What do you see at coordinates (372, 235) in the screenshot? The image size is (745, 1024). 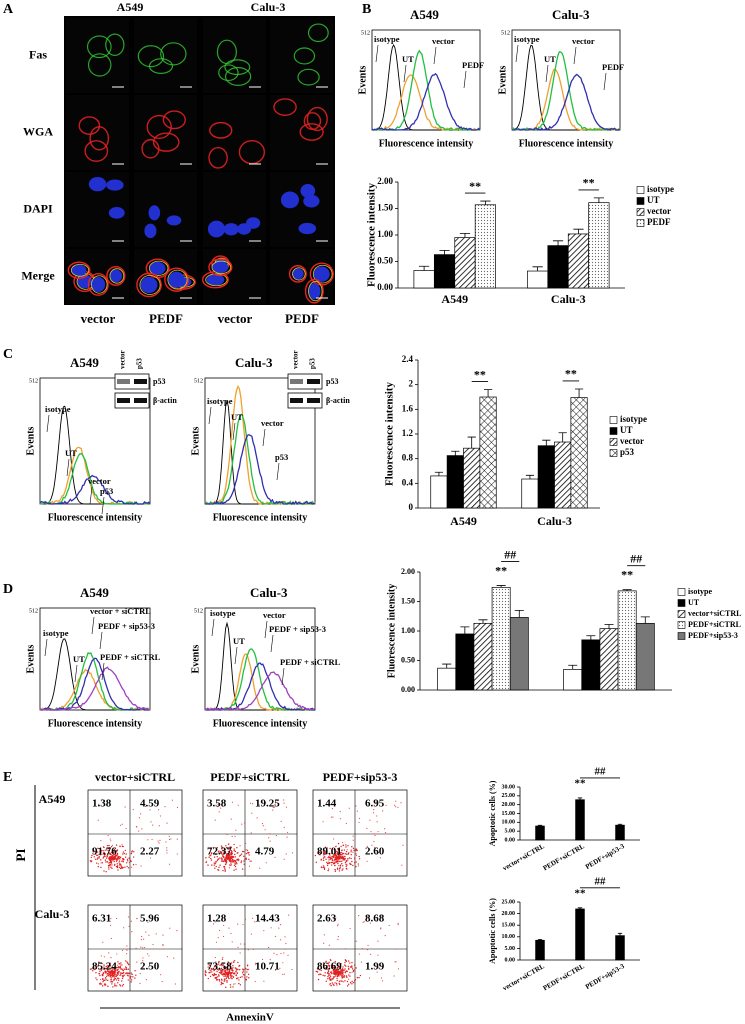 I see `y-axis-label: Fluorescence intensity` at bounding box center [372, 235].